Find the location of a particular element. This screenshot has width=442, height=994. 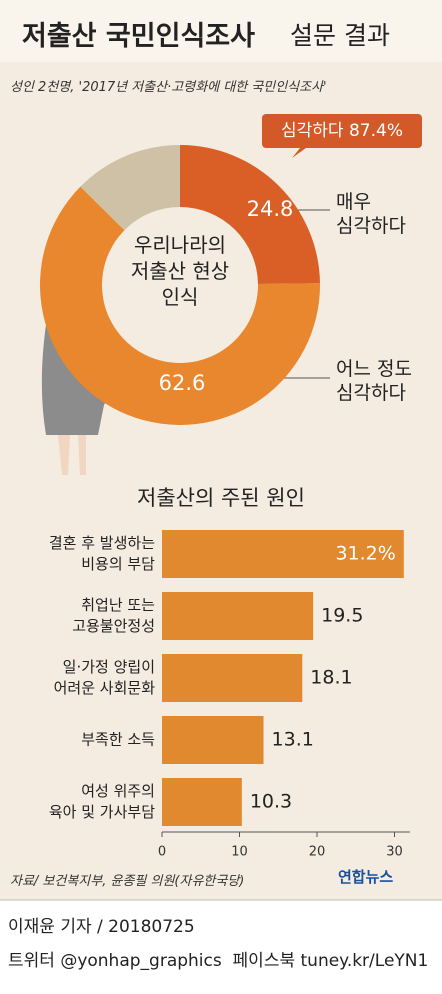

byline: 이재윤 기자 / 20180725 is located at coordinates (101, 927).